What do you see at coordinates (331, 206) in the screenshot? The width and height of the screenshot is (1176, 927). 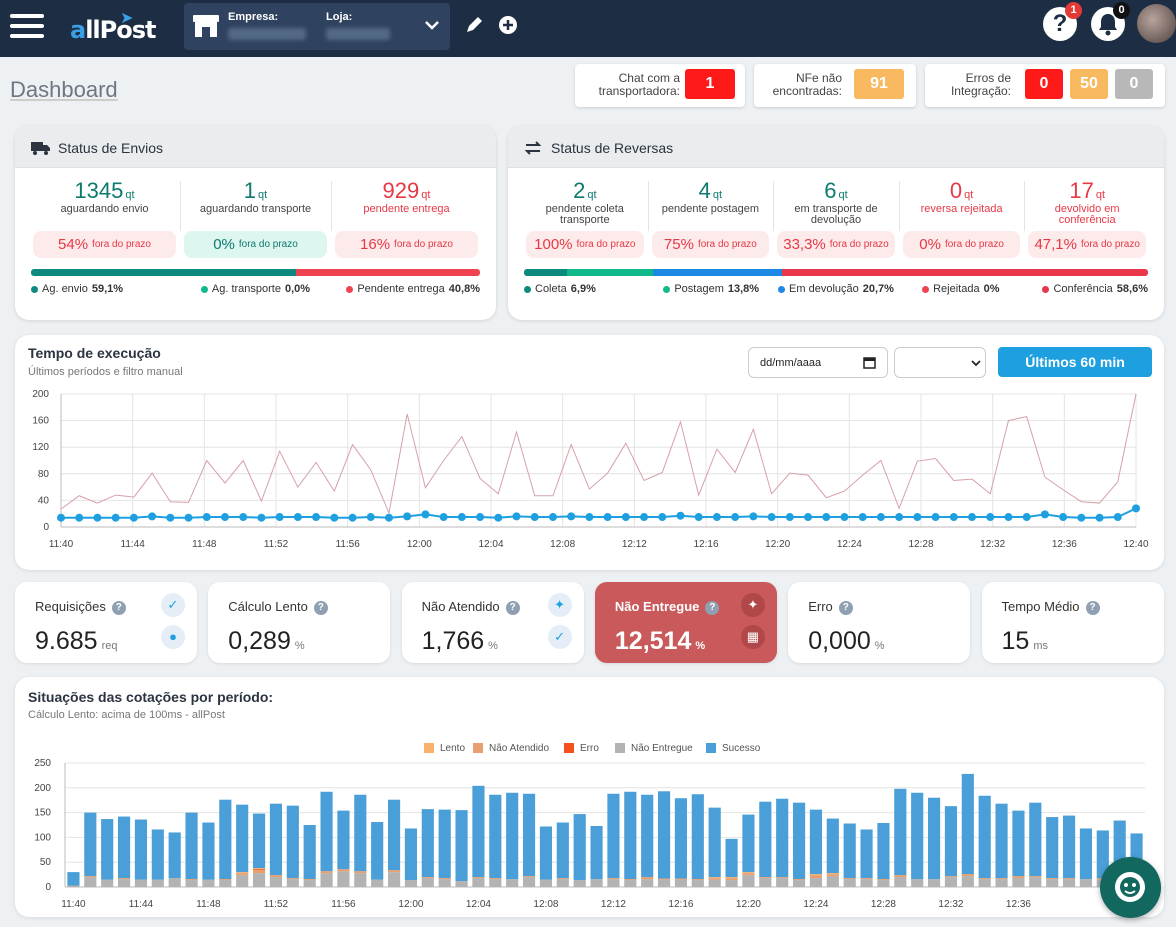 I see `divider` at bounding box center [331, 206].